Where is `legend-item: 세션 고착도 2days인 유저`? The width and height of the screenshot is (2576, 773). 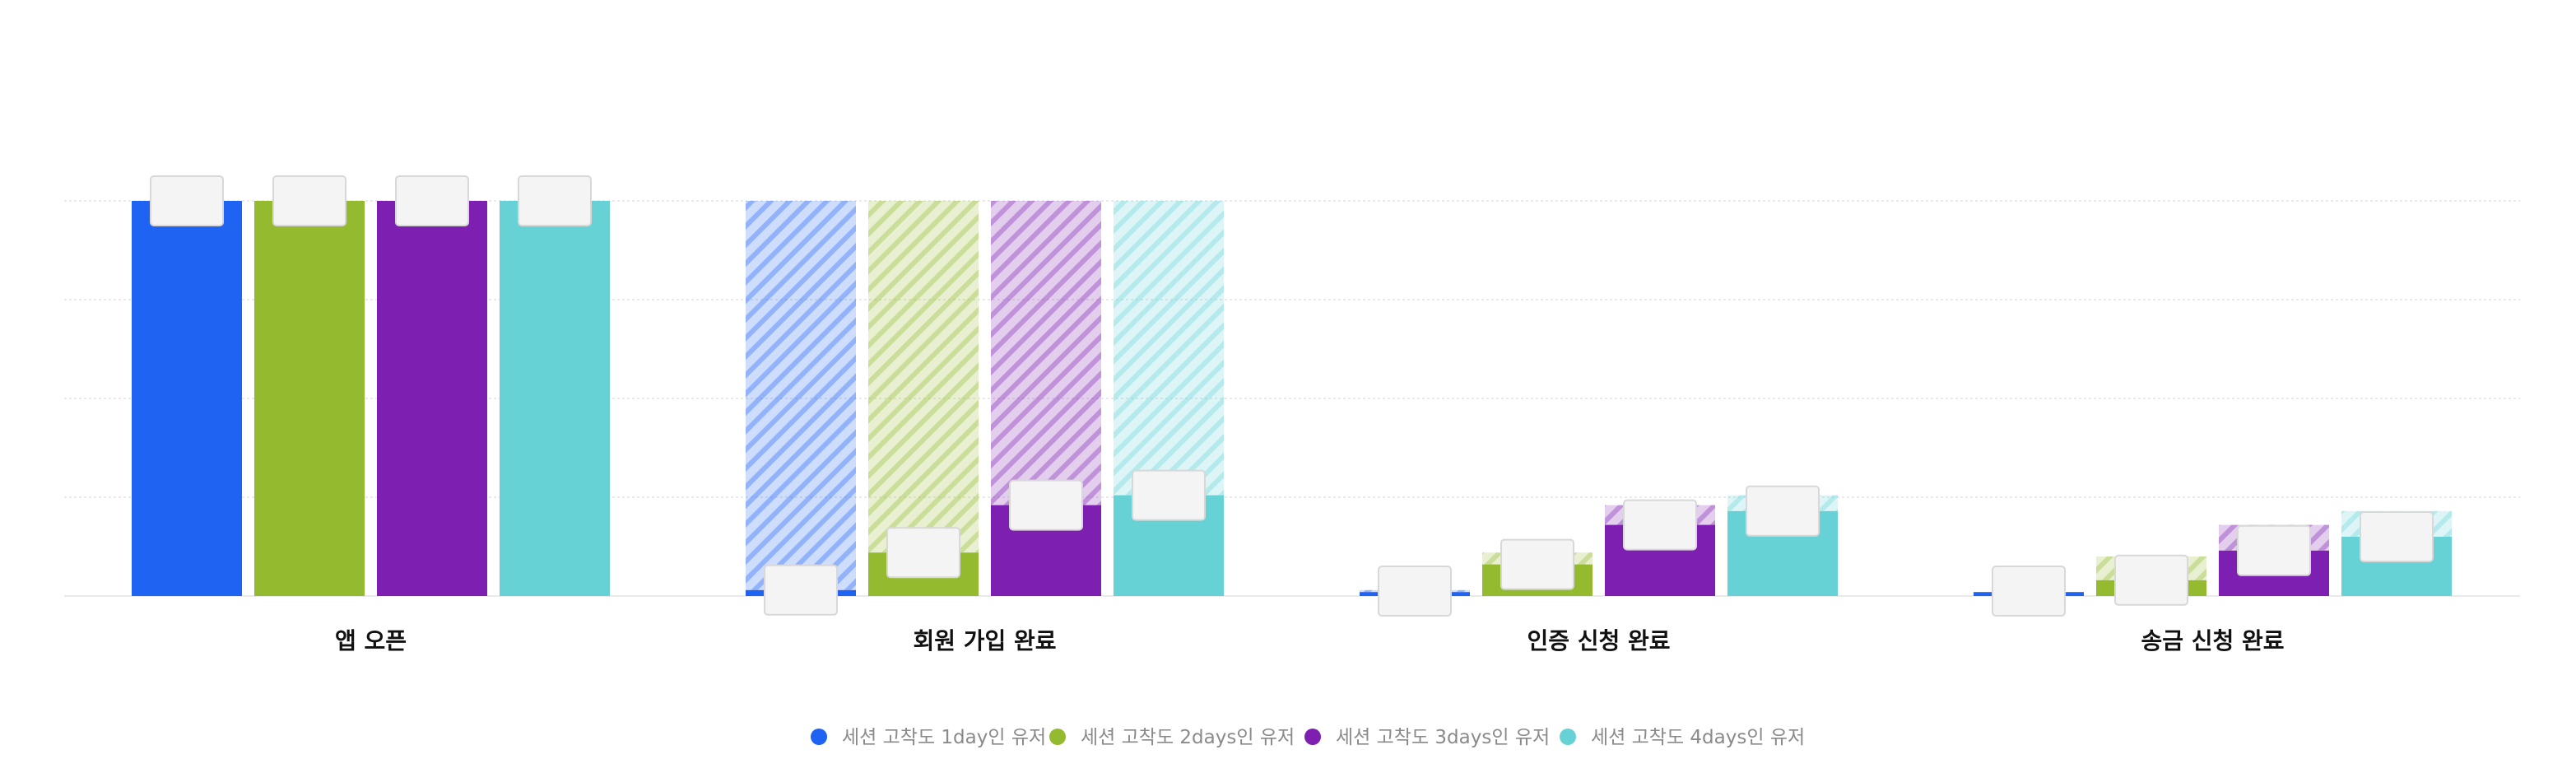 legend-item: 세션 고착도 2days인 유저 is located at coordinates (1172, 737).